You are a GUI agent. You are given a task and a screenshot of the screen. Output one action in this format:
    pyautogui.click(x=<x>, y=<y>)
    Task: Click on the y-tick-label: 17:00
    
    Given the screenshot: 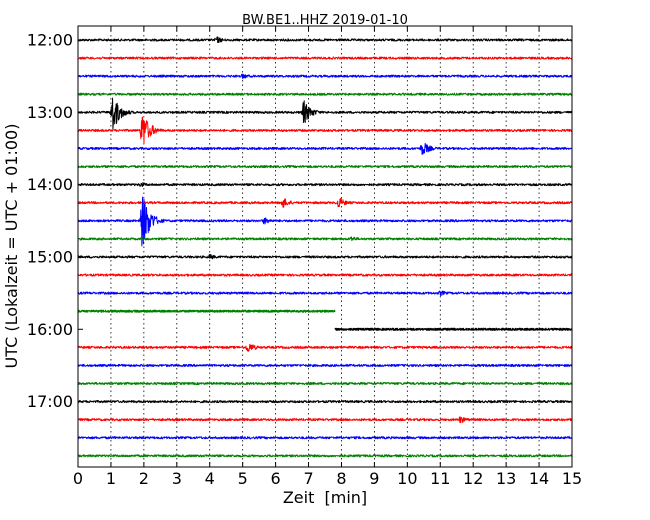 What is the action you would take?
    pyautogui.click(x=50, y=401)
    